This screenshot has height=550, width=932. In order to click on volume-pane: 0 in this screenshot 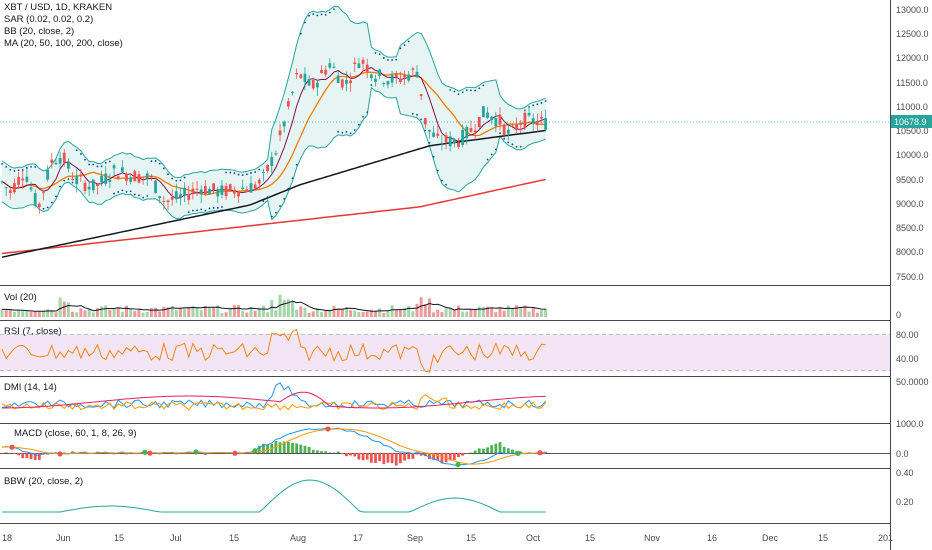, I will do `click(451, 307)`.